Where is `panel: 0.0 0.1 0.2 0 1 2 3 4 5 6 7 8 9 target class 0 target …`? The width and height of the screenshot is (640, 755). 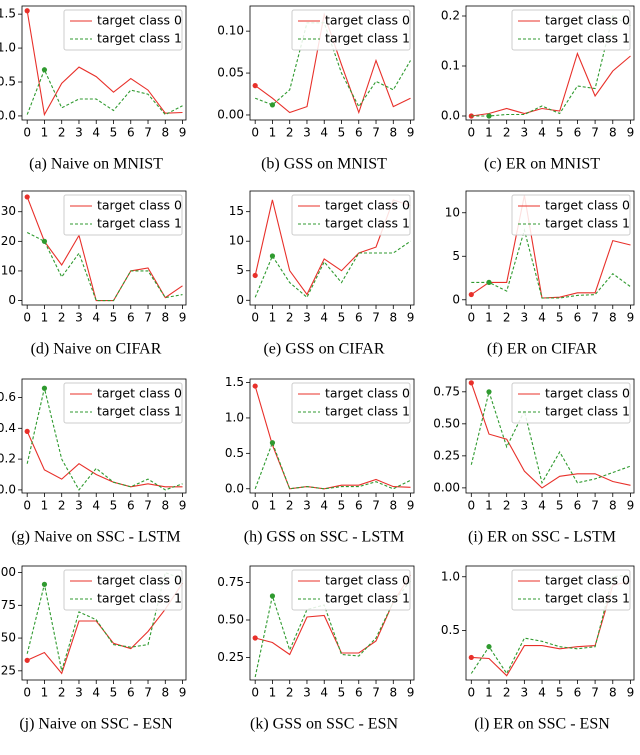
panel: 0.0 0.1 0.2 0 1 2 3 4 5 6 7 8 9 target class 0 target … is located at coordinates (538, 89).